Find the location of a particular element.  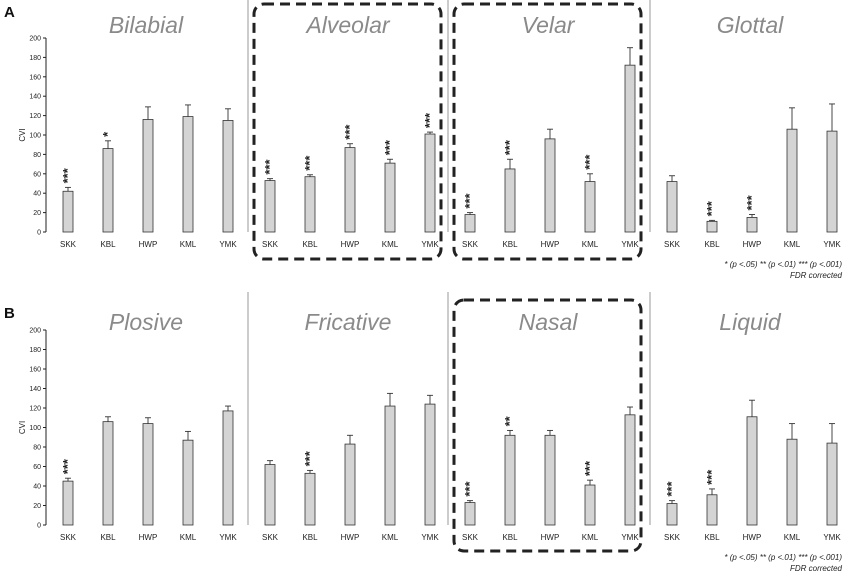

significance-mark: * is located at coordinates (107, 134).